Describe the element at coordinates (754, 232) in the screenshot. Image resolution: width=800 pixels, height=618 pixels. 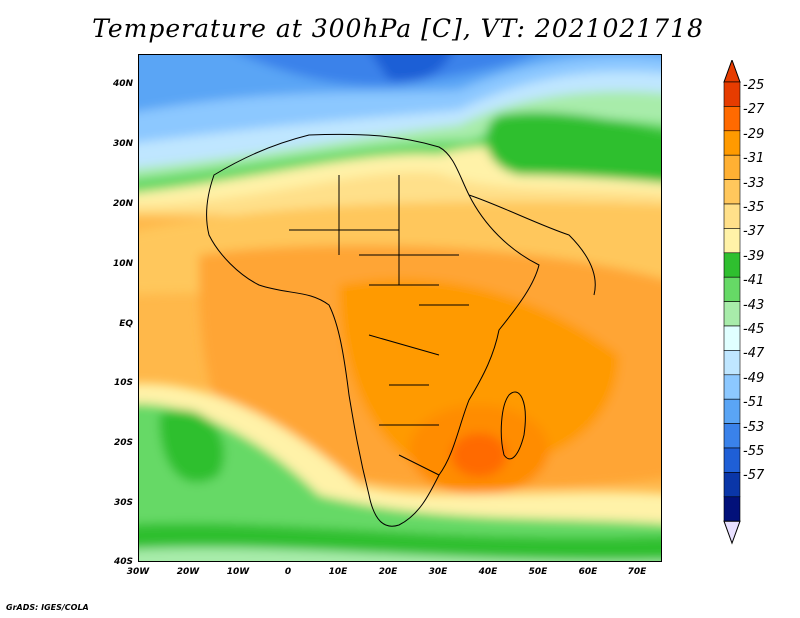
I see `colorbar-label: -37` at that location.